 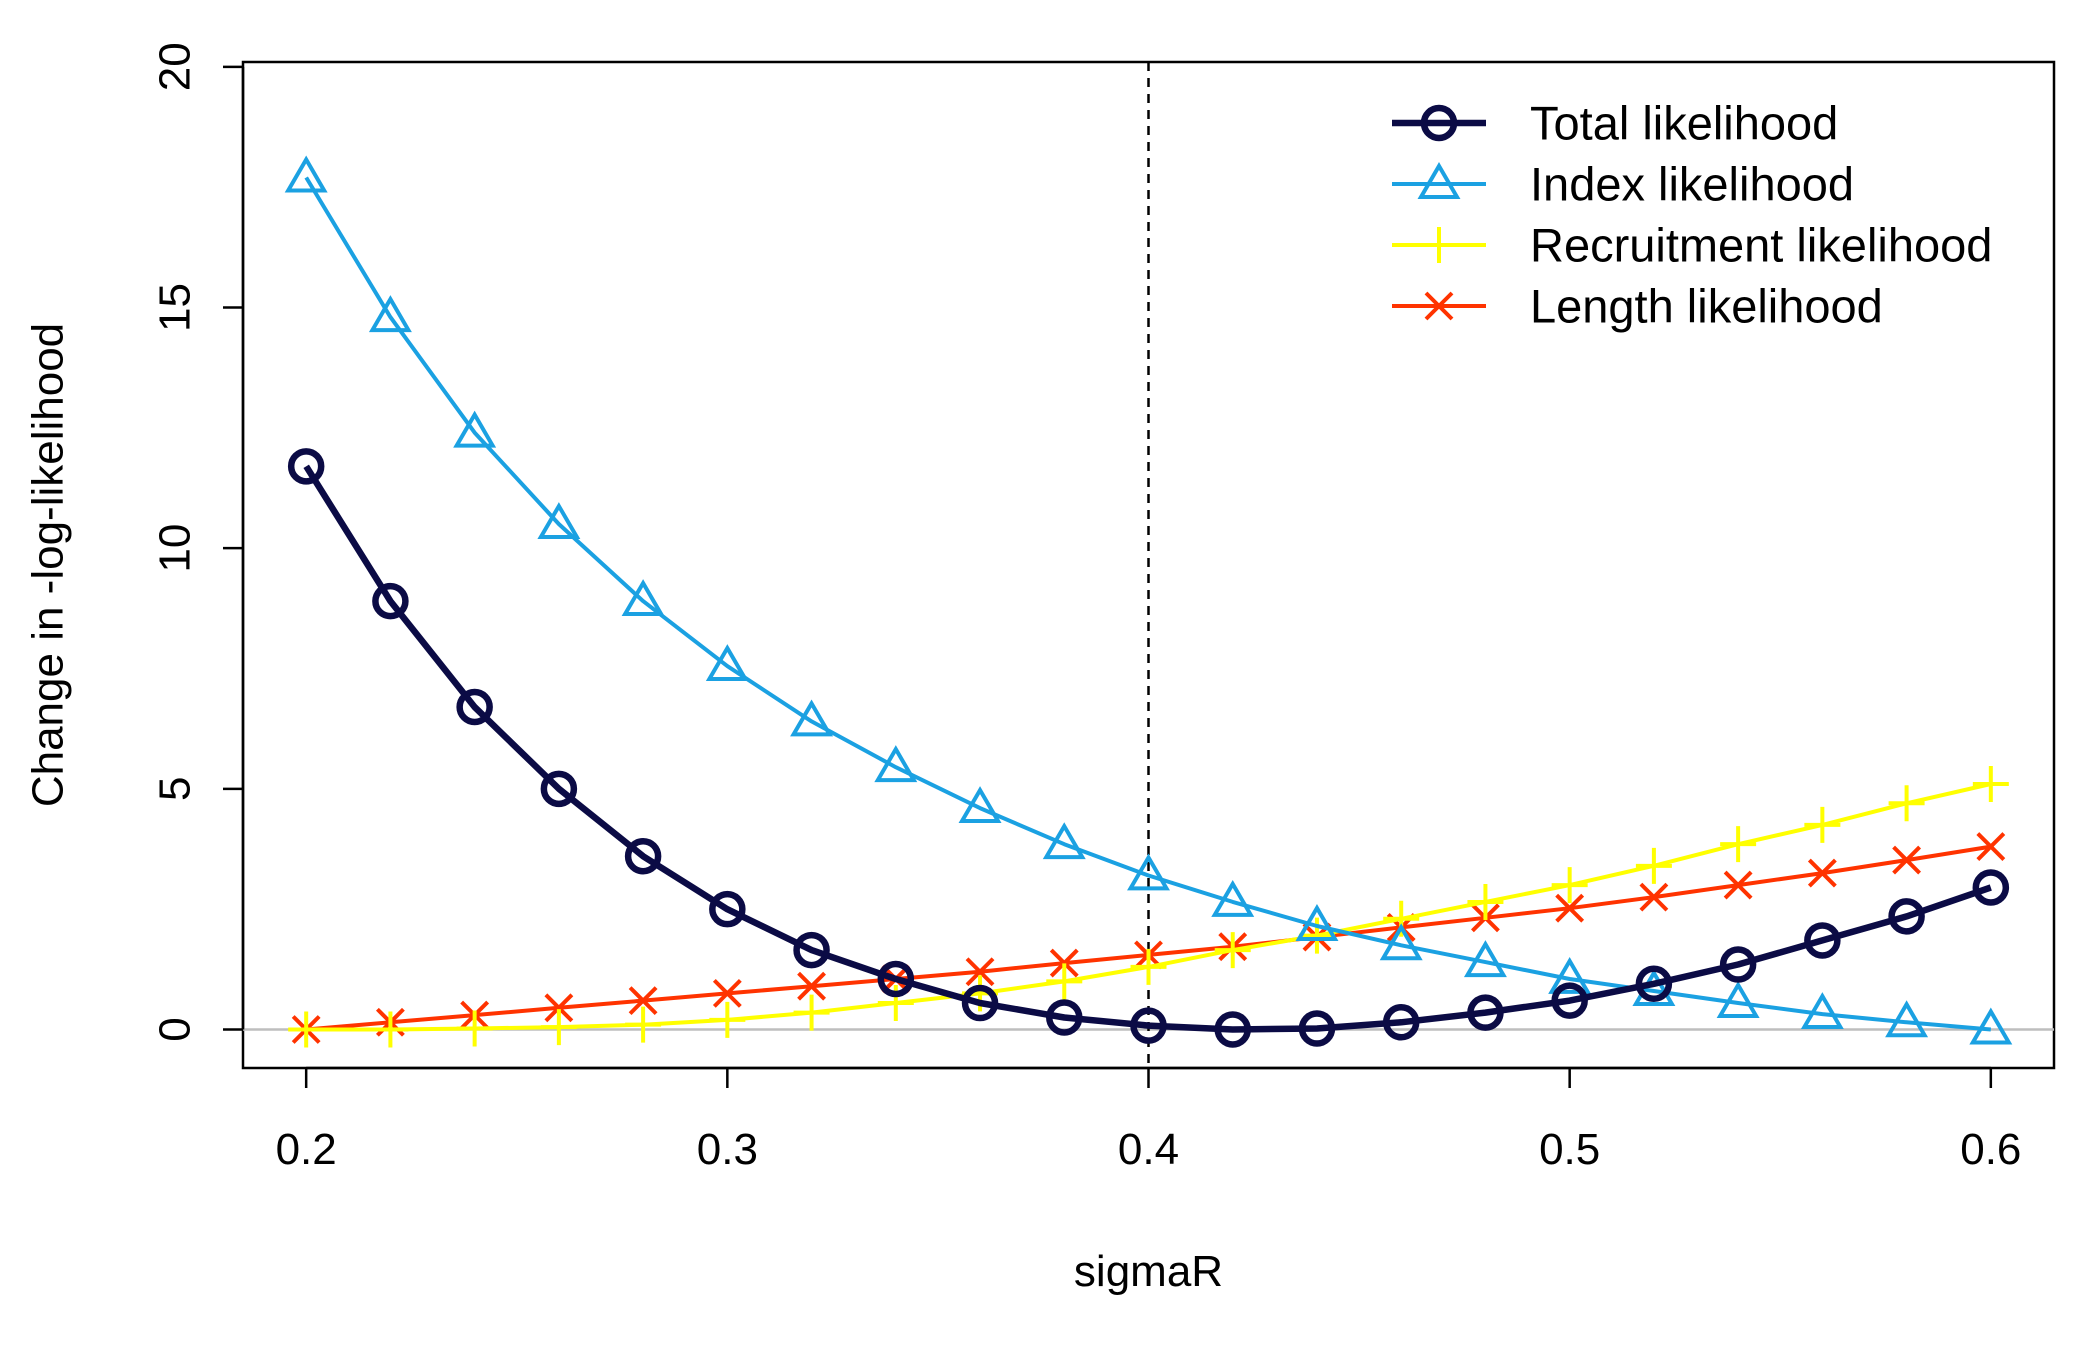 What do you see at coordinates (1684, 123) in the screenshot?
I see `legend-label: Total likelihood` at bounding box center [1684, 123].